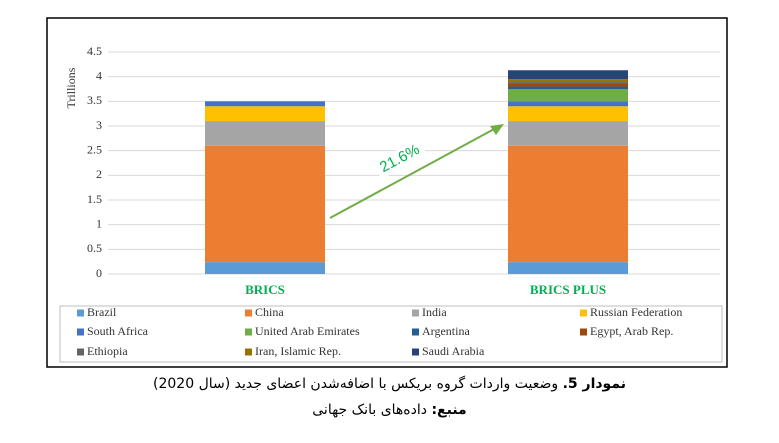 The height and width of the screenshot is (443, 779). What do you see at coordinates (265, 289) in the screenshot?
I see `x-tick-label: BRICS` at bounding box center [265, 289].